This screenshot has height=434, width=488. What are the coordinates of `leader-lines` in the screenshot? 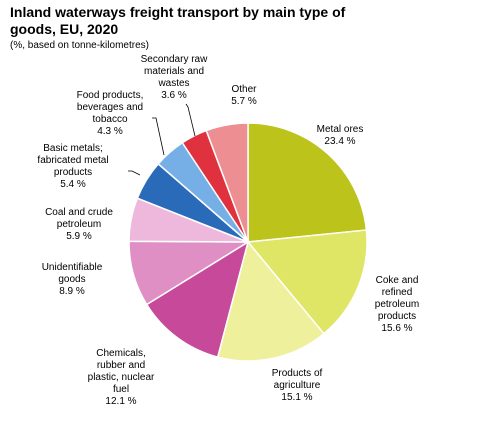 It's located at (162, 139).